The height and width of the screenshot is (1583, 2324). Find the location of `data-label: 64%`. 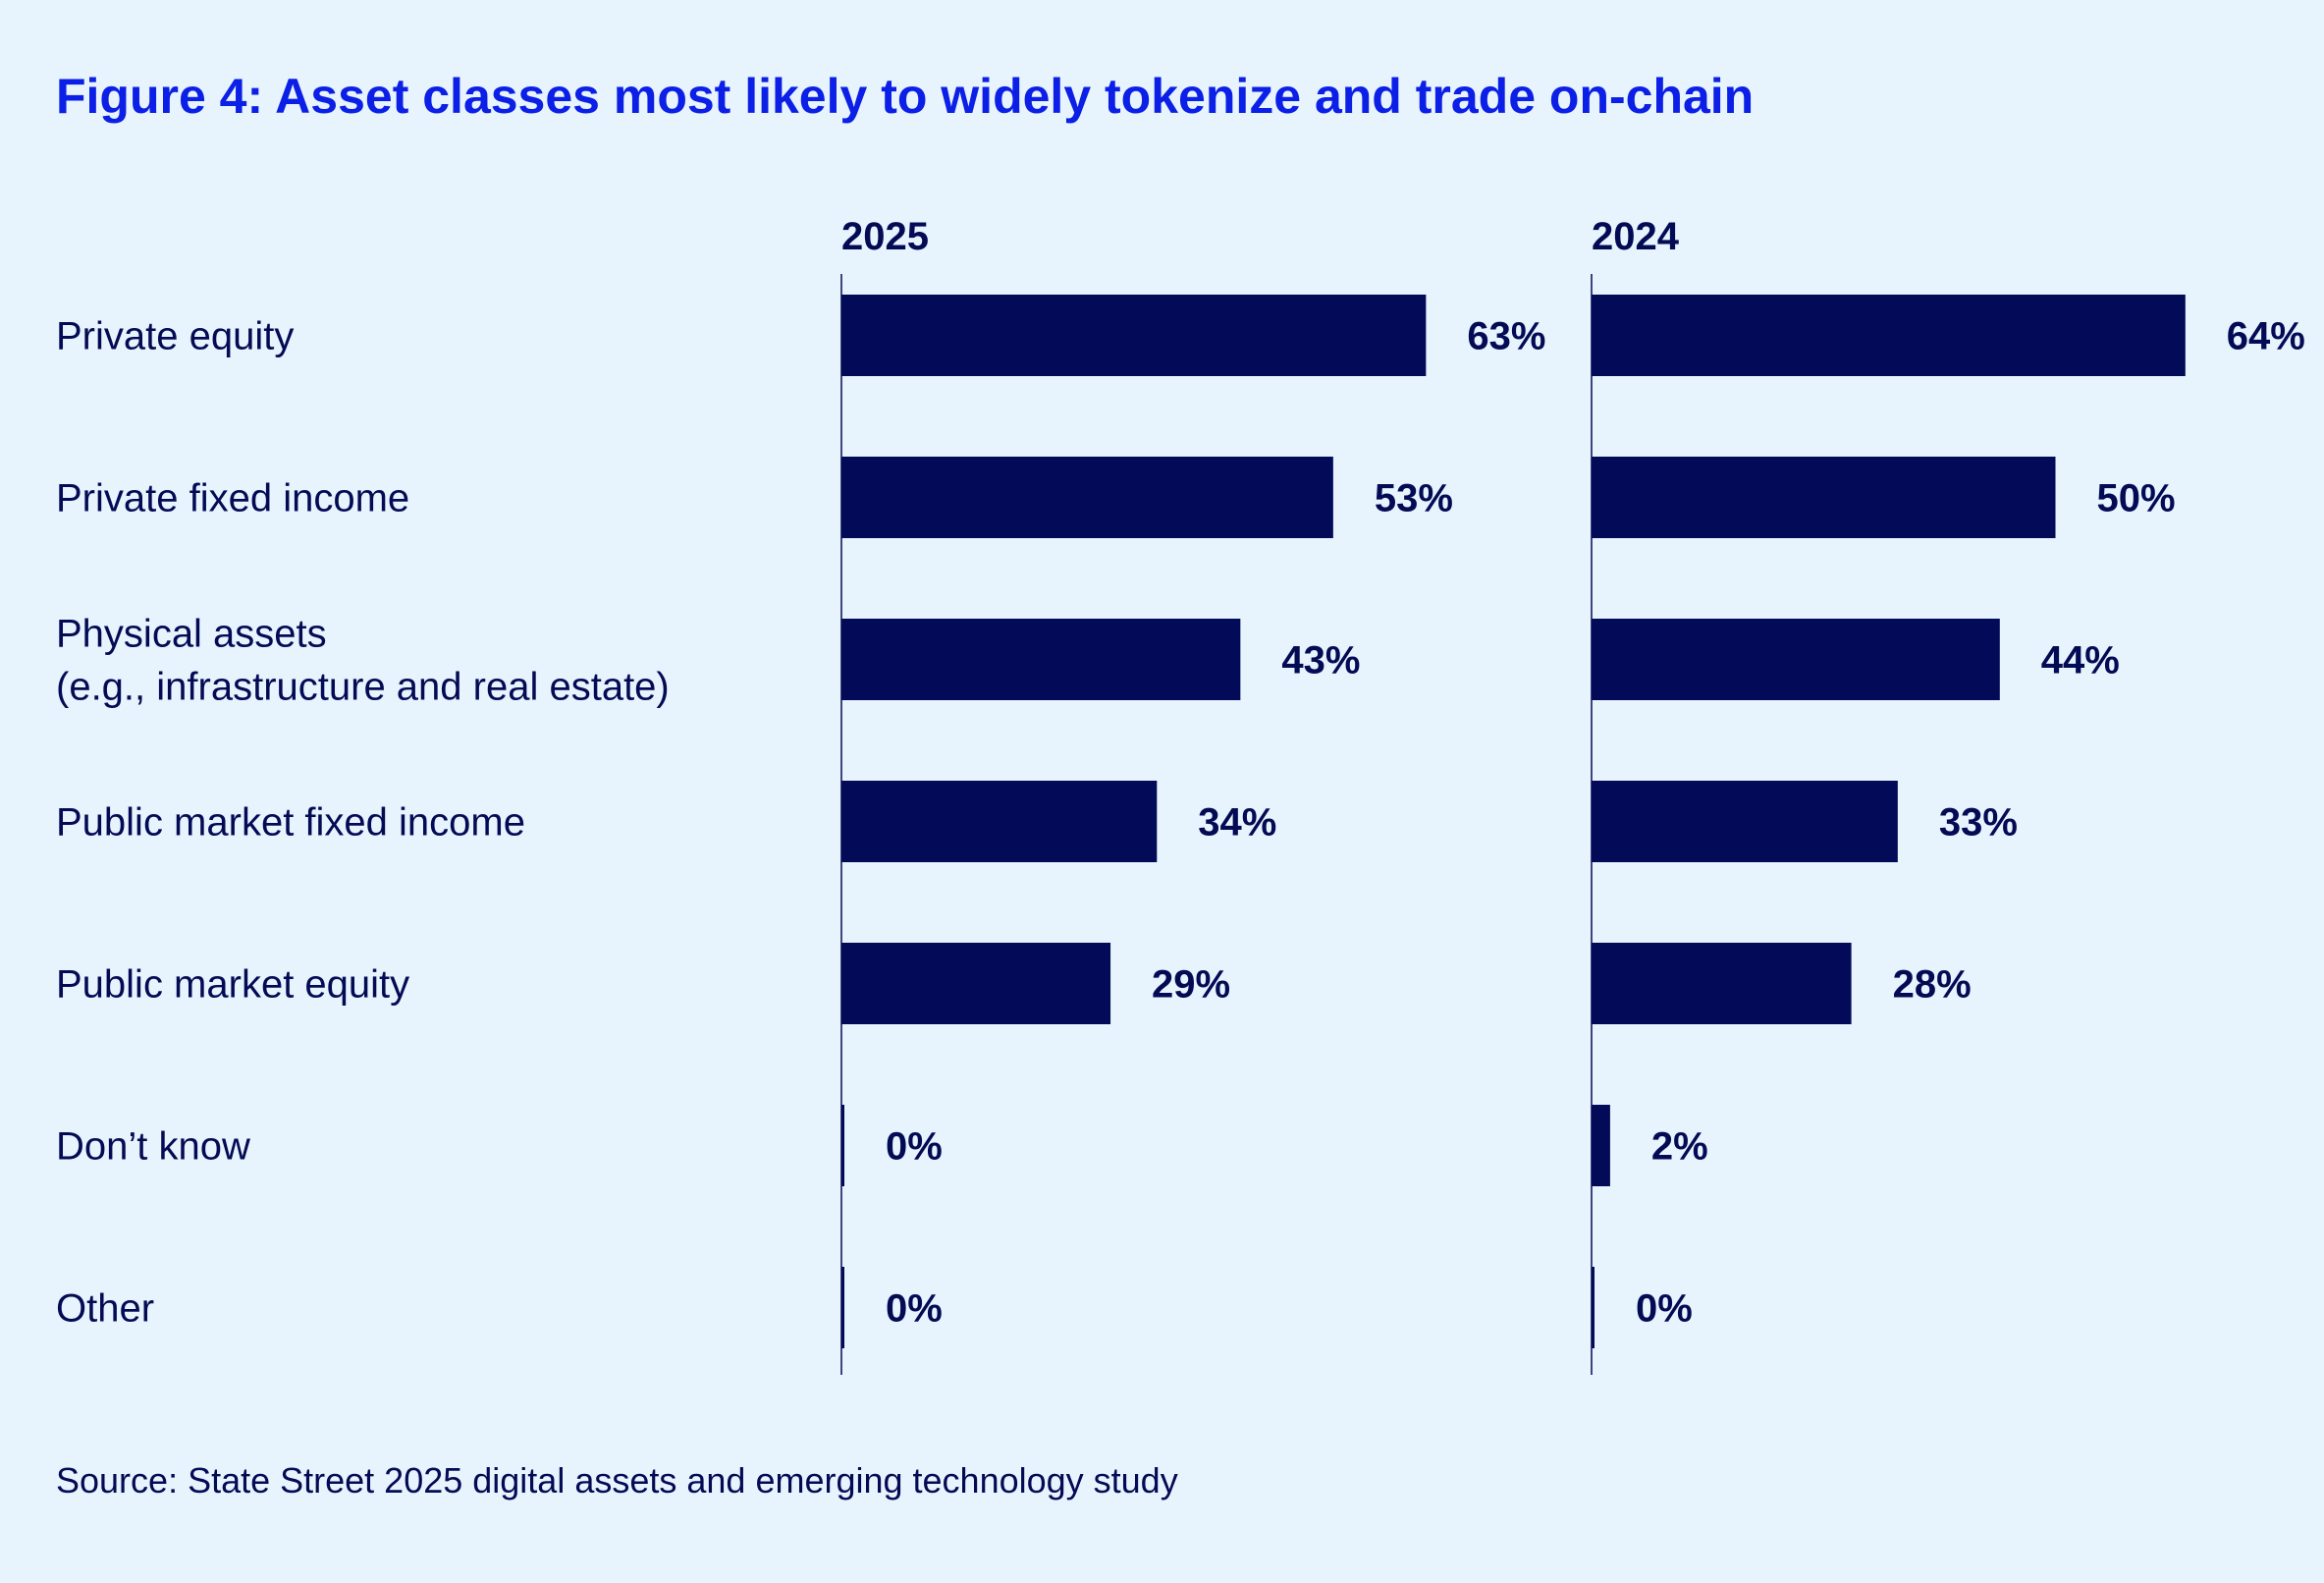

data-label: 64% is located at coordinates (2266, 336).